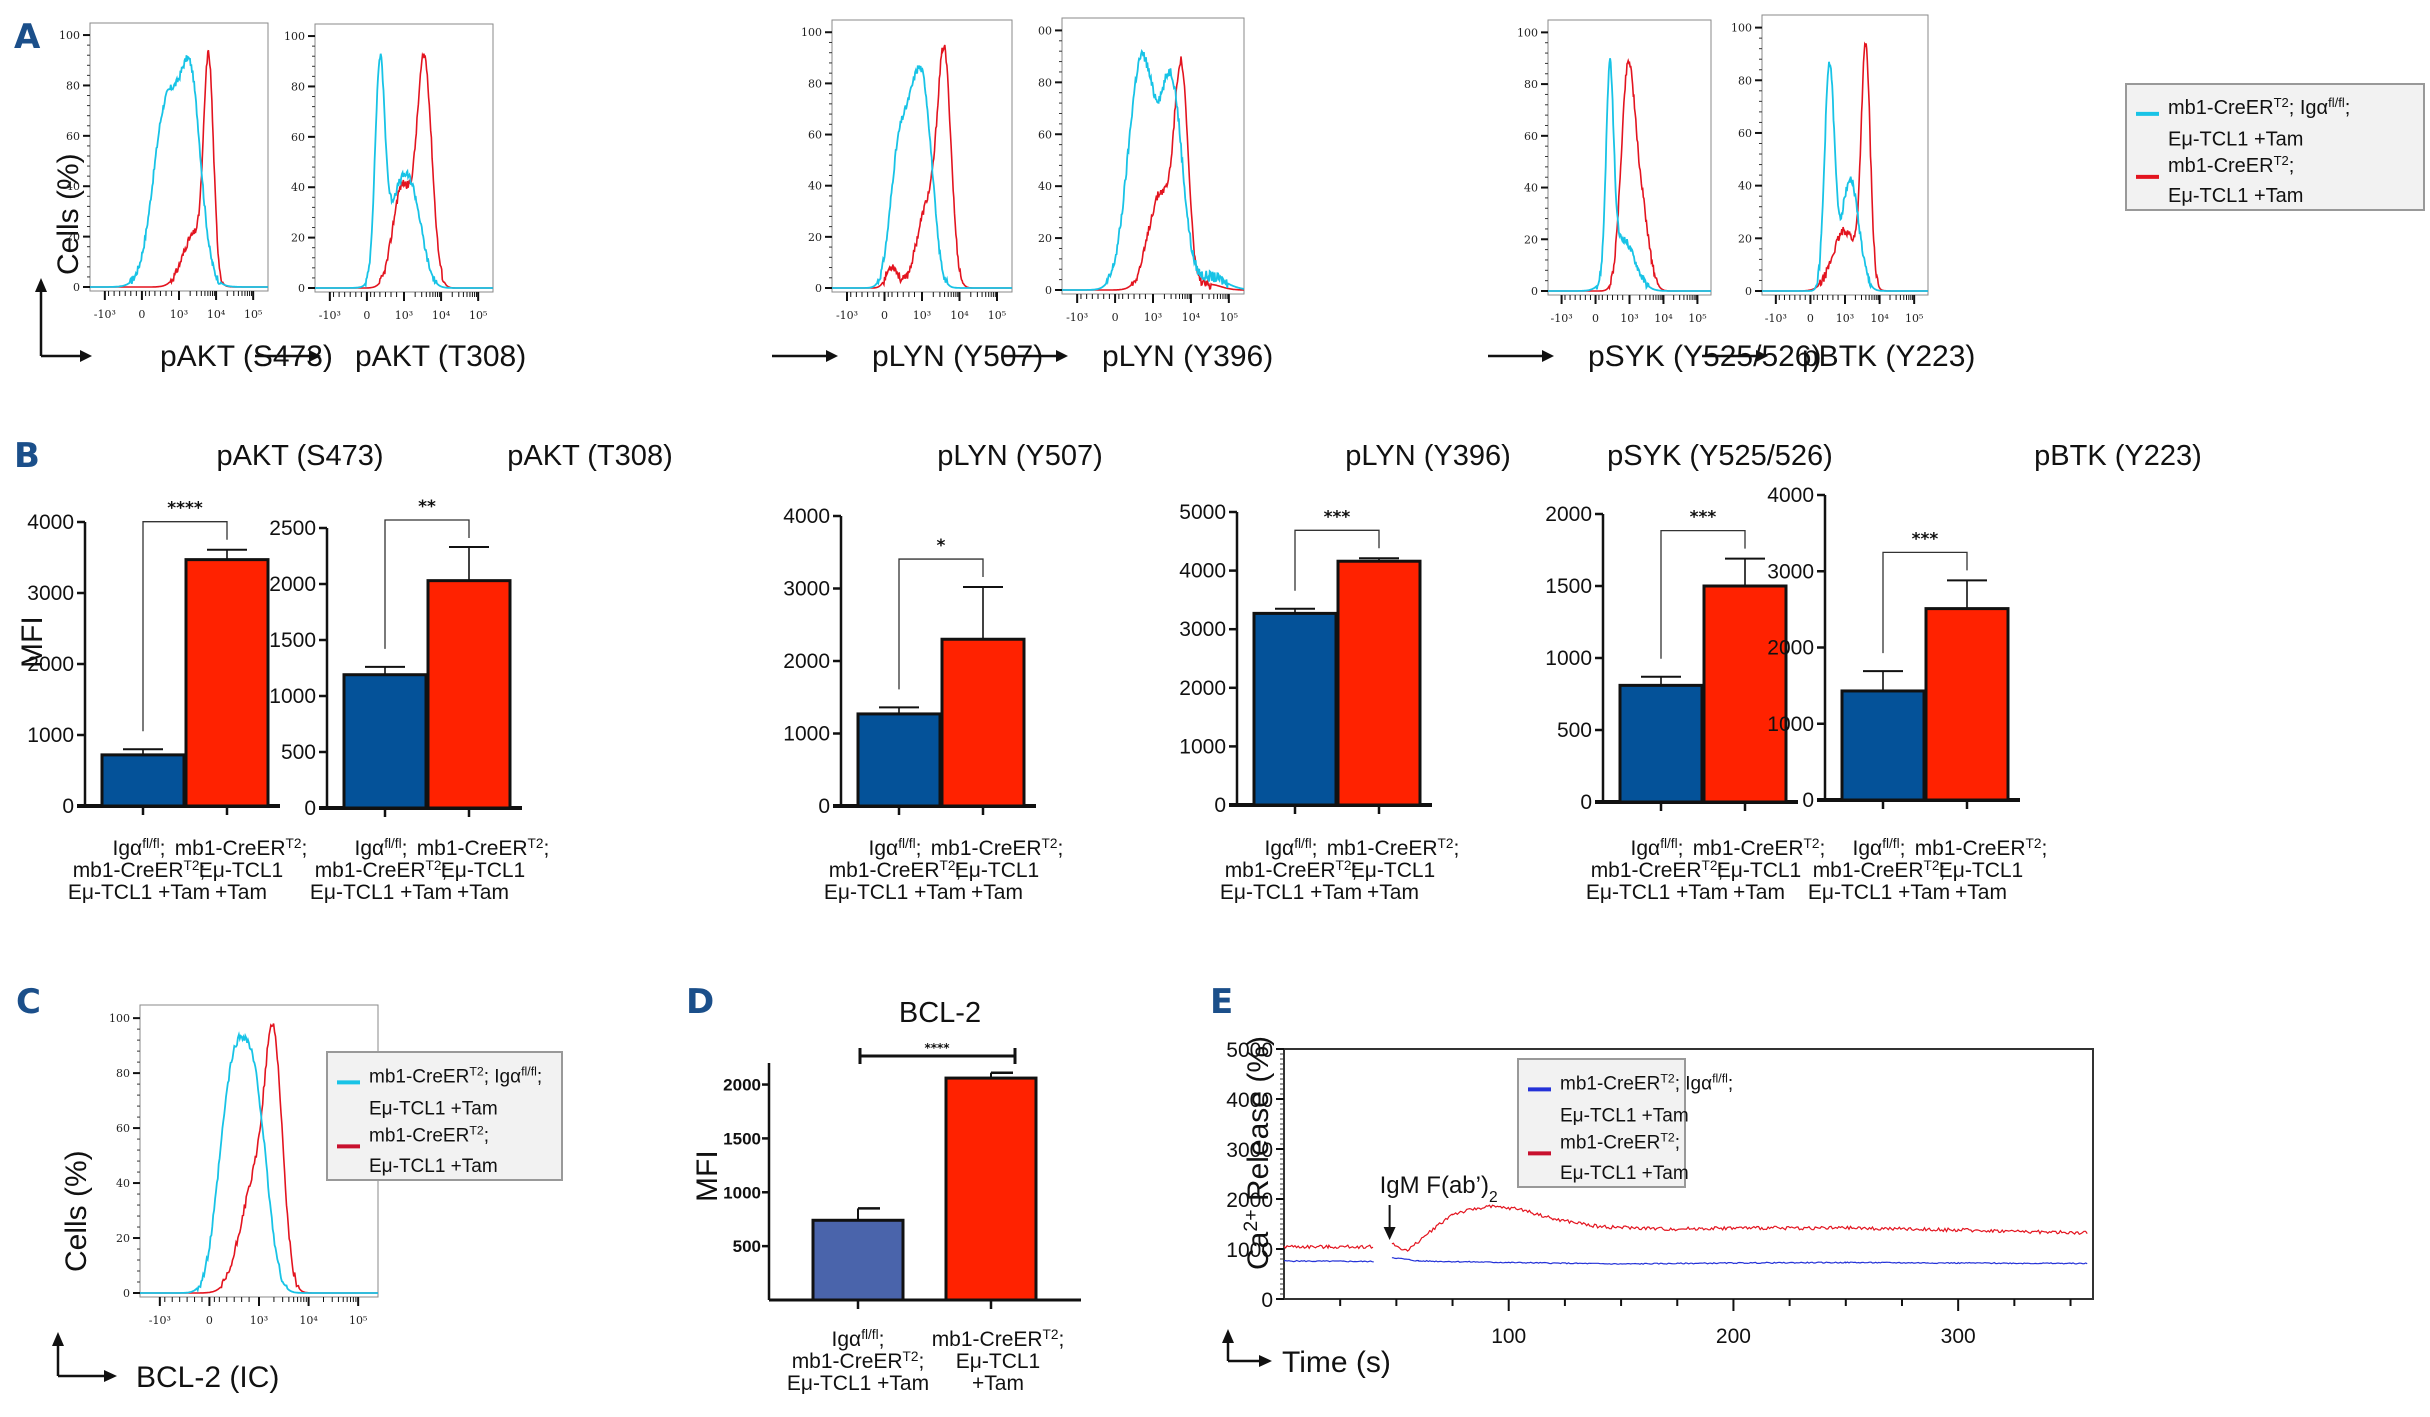  I want to click on text-span: IgM F(ab’), so click(1434, 1185).